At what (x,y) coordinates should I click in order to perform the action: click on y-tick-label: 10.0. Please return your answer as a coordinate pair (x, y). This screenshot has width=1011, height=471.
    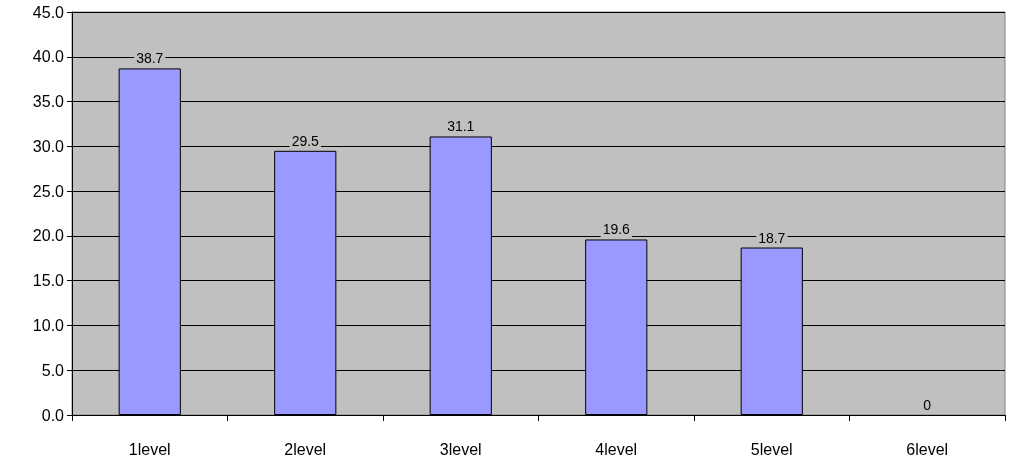
    Looking at the image, I should click on (48, 325).